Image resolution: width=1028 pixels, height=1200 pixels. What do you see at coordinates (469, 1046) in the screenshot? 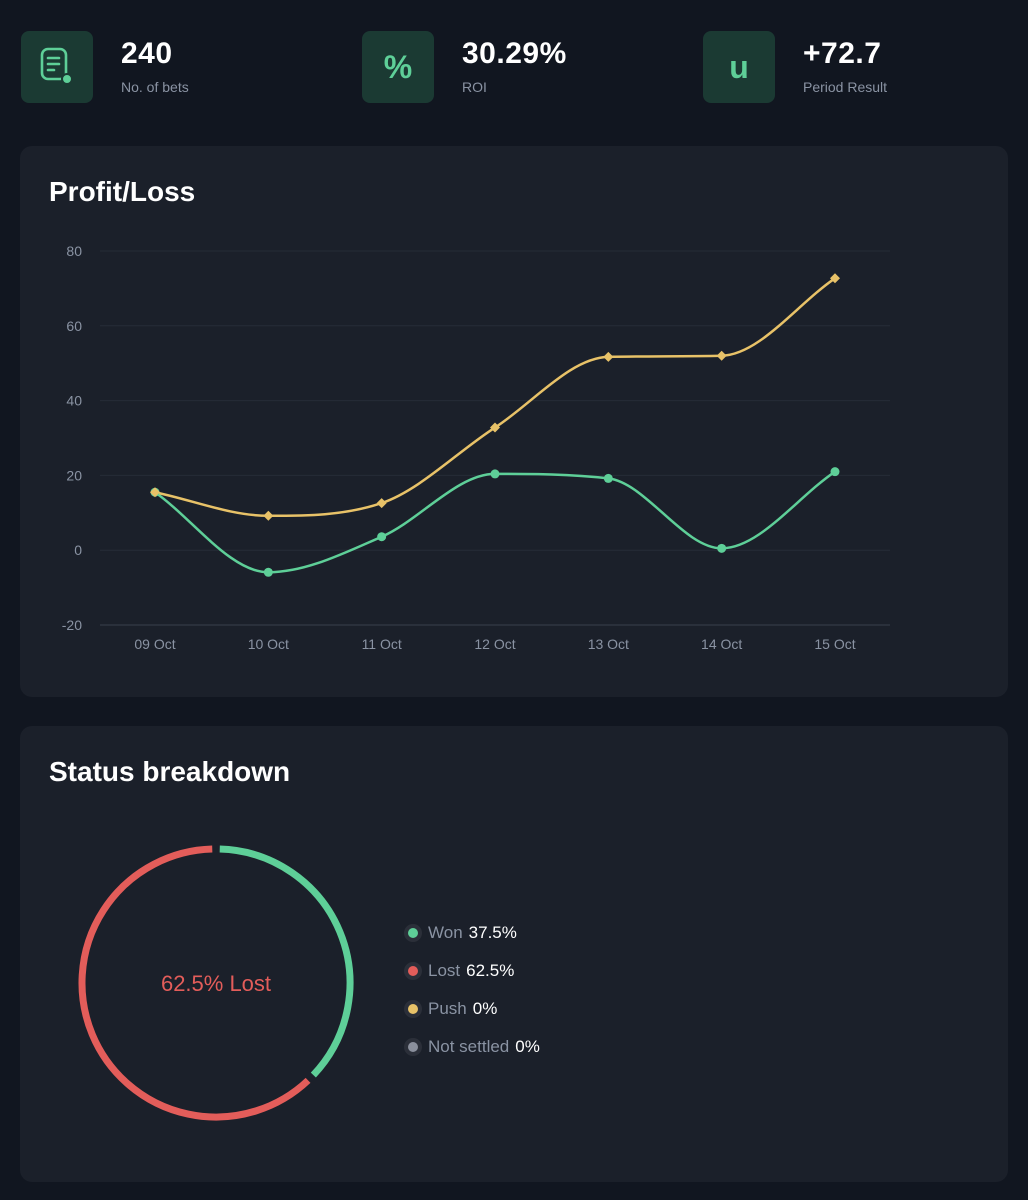
I see `legend-label: Not settled` at bounding box center [469, 1046].